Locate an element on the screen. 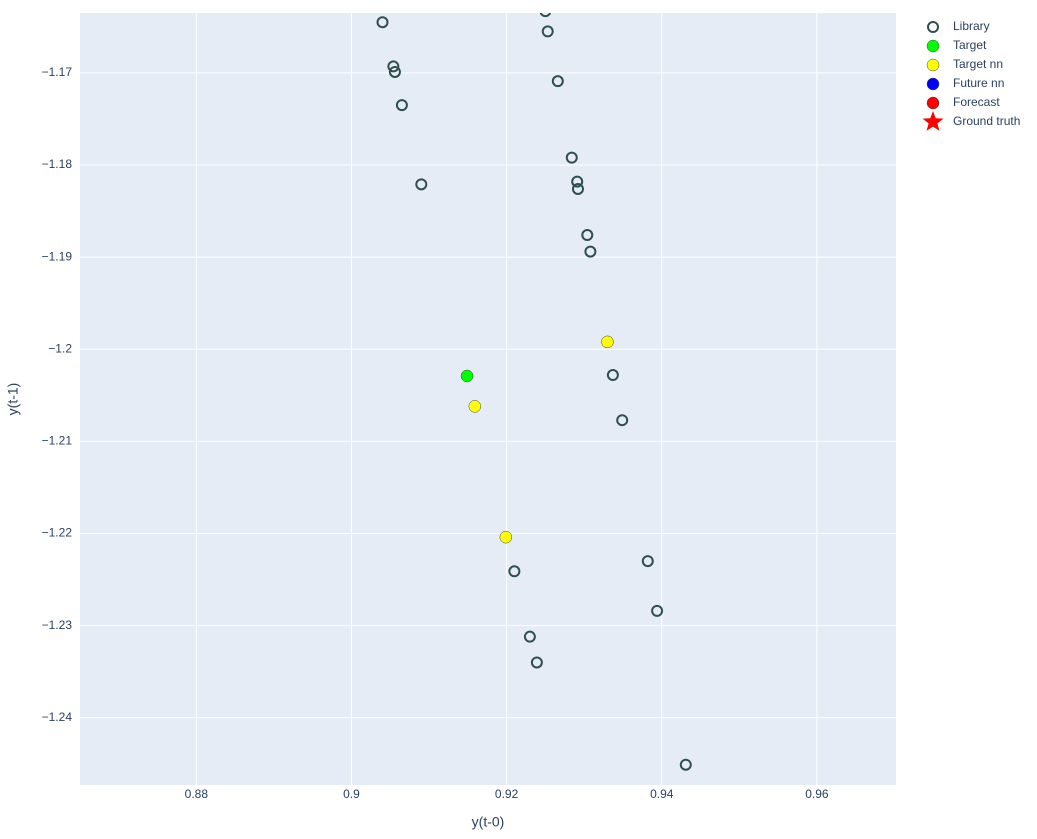 This screenshot has width=1037, height=839. y-tick-label: −1.23 is located at coordinates (57, 625).